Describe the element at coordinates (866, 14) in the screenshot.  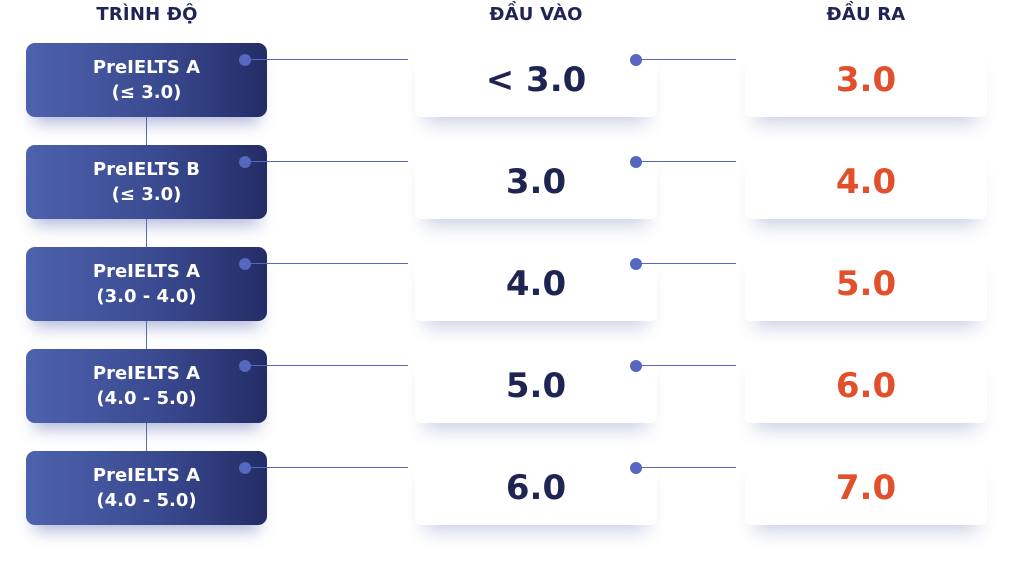
I see `header-output: ĐẦU RA` at that location.